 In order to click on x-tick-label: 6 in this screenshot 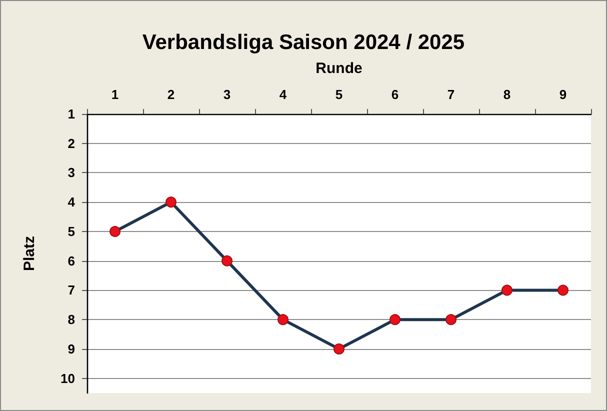, I will do `click(395, 94)`.